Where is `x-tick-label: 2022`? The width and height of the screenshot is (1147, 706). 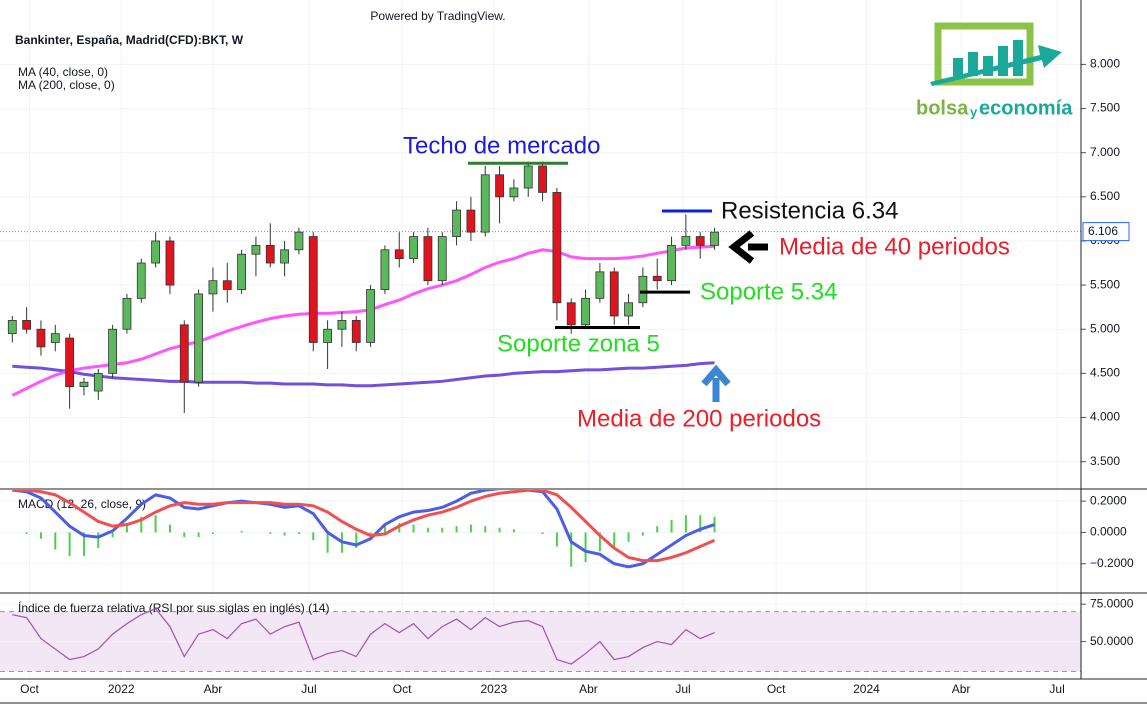 x-tick-label: 2022 is located at coordinates (121, 689).